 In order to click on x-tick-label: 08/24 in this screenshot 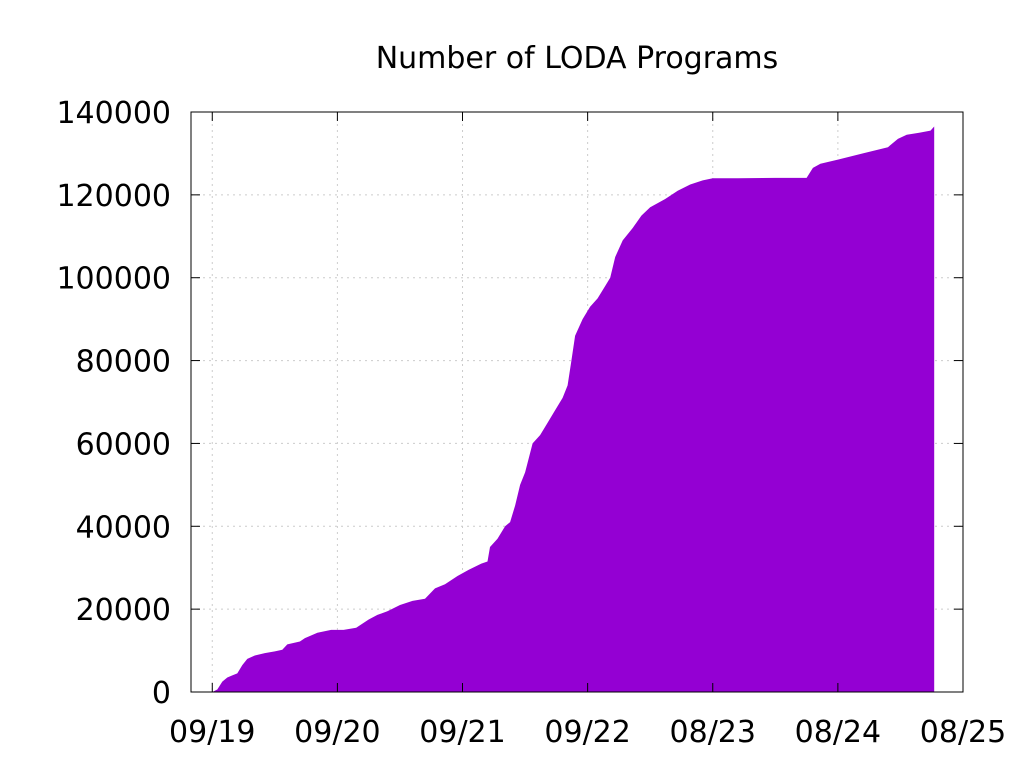, I will do `click(838, 732)`.